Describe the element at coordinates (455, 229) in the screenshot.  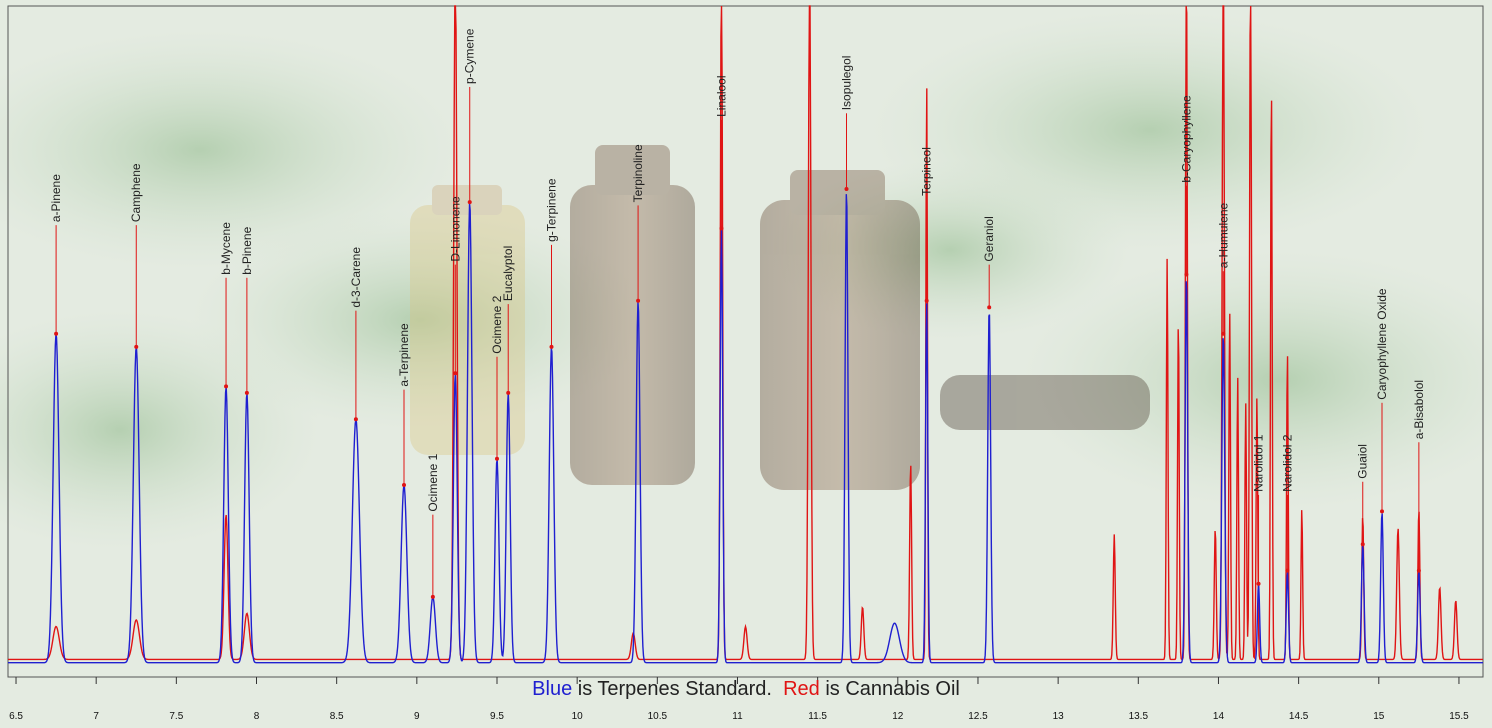
I see `peak-label: D-Limonene` at that location.